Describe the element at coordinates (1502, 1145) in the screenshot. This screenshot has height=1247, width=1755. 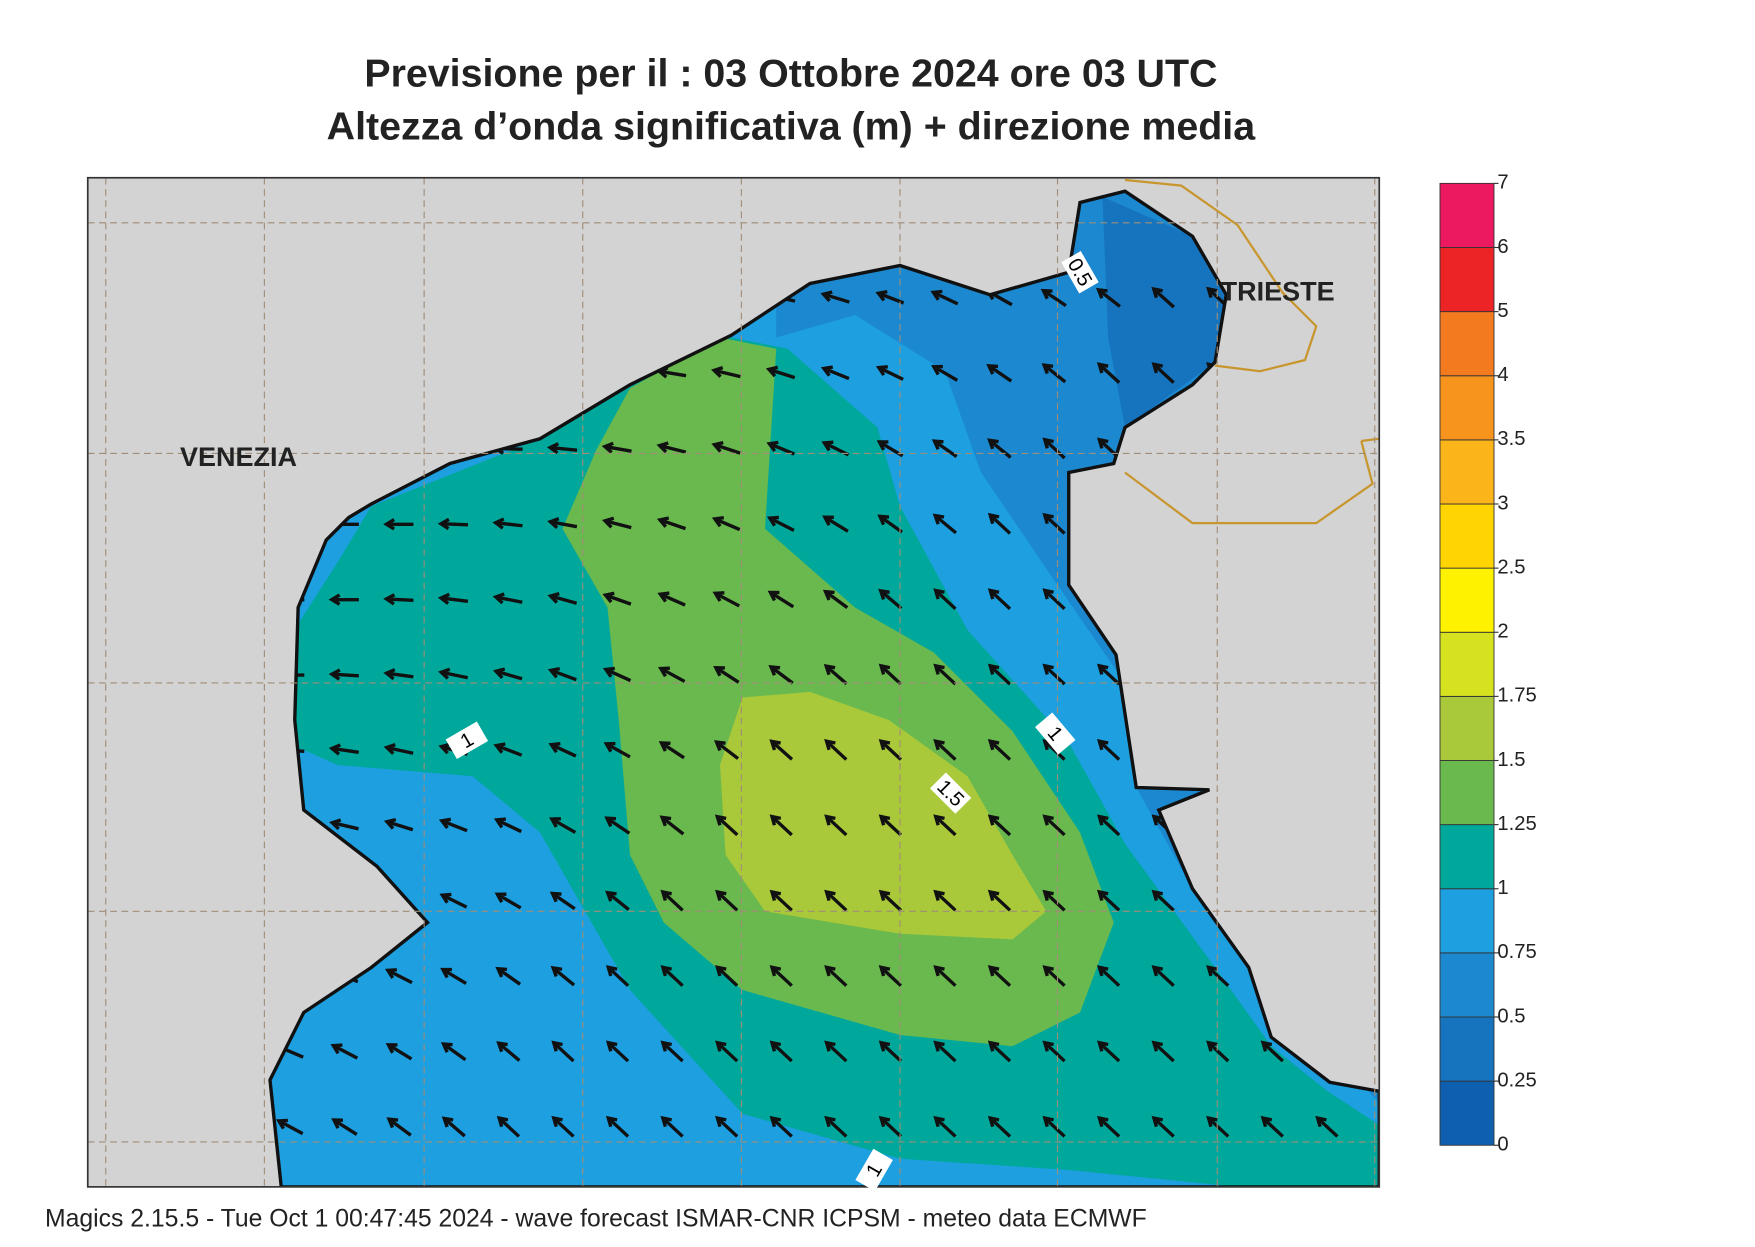
I see `colorbar-label: 0` at that location.